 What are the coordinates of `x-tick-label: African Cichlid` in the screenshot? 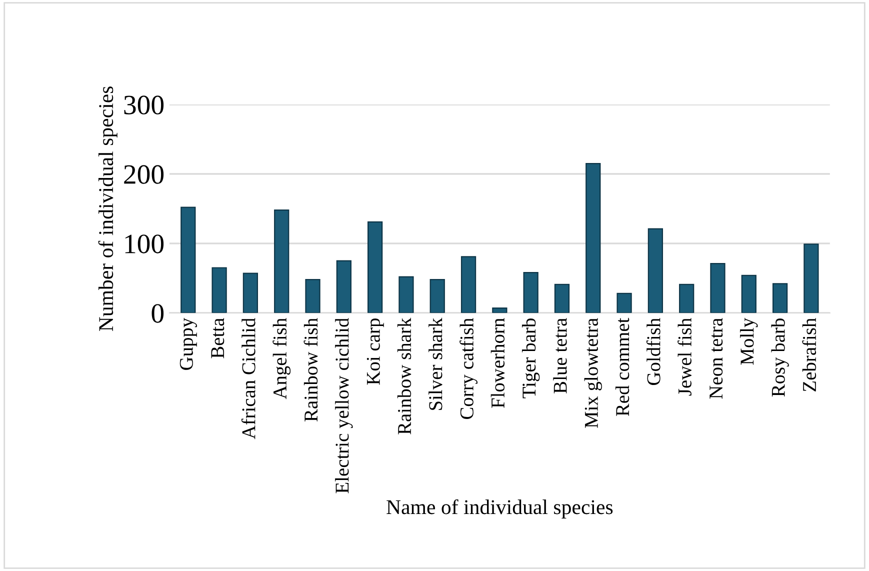 It's located at (248, 379).